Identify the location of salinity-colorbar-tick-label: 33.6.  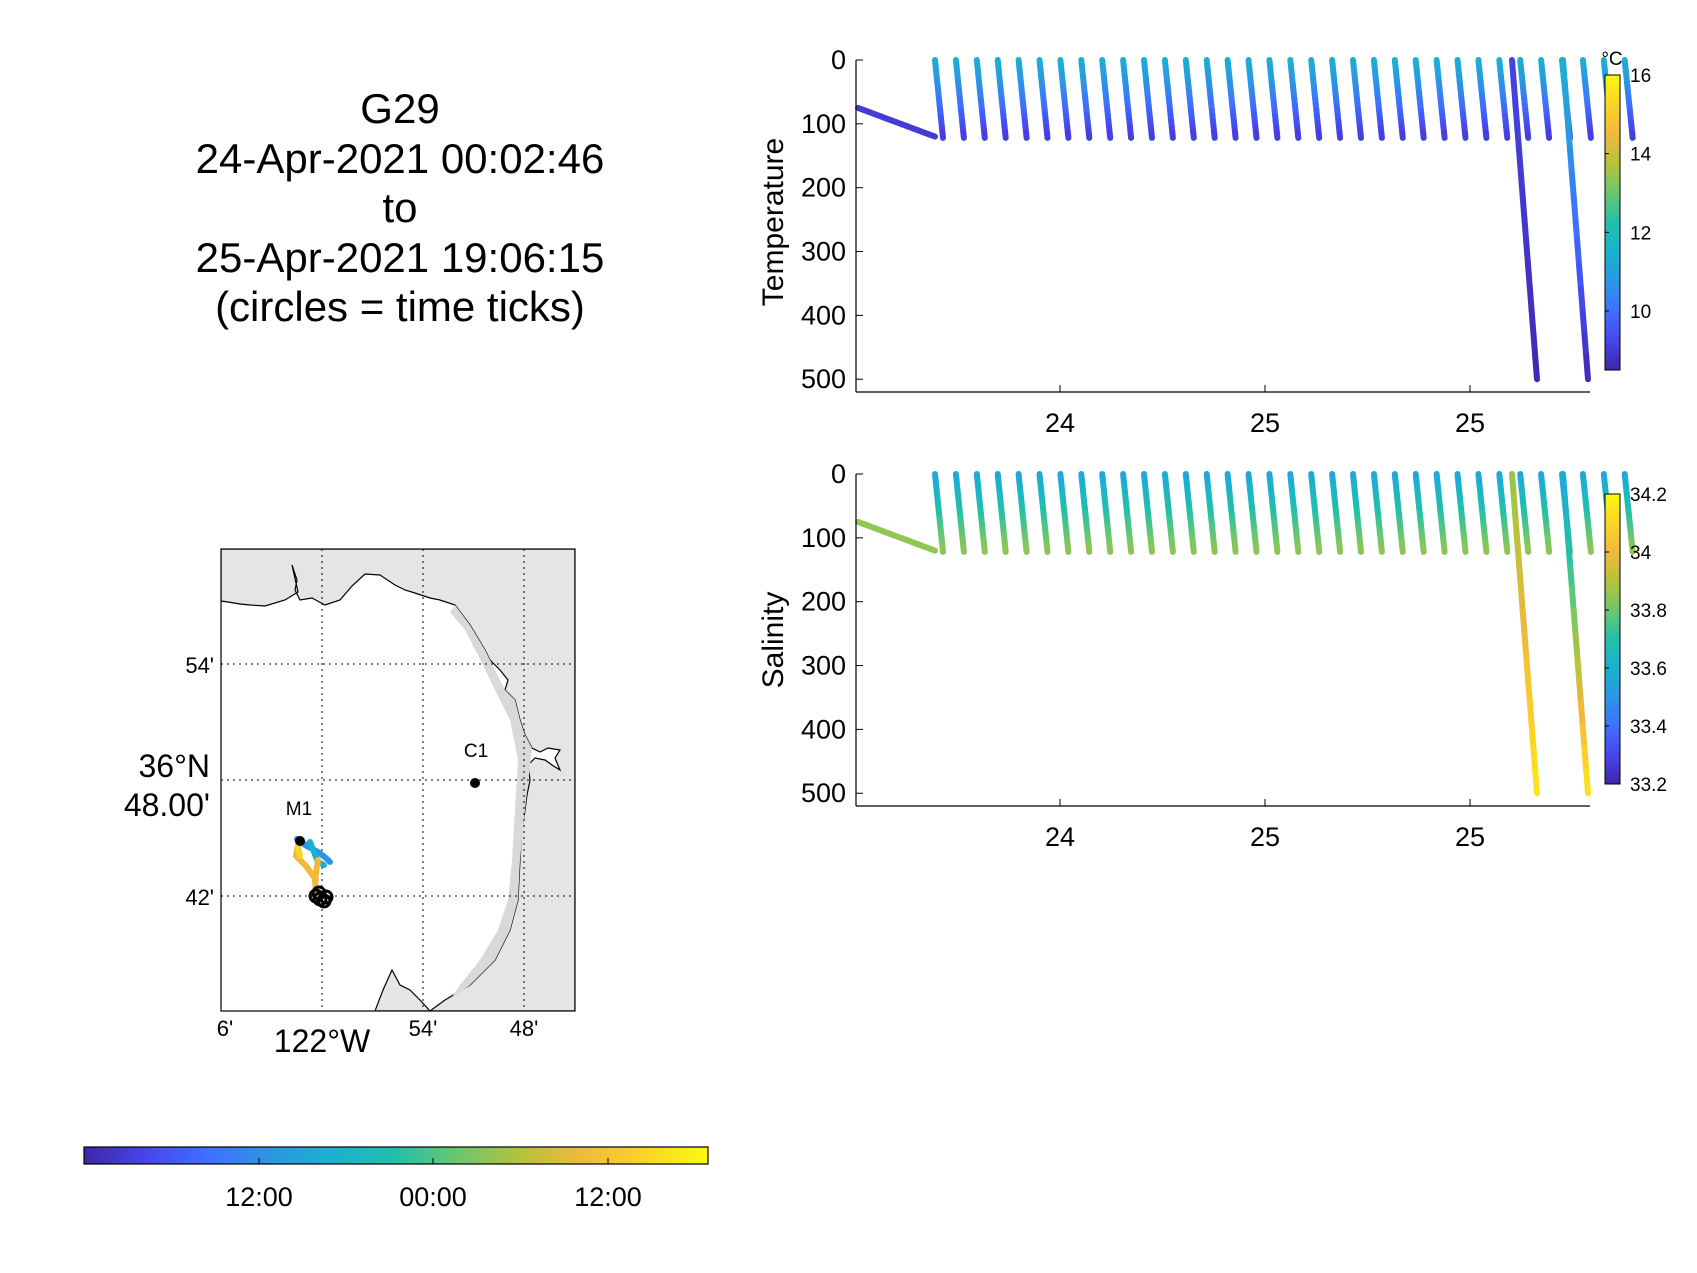
(1648, 669).